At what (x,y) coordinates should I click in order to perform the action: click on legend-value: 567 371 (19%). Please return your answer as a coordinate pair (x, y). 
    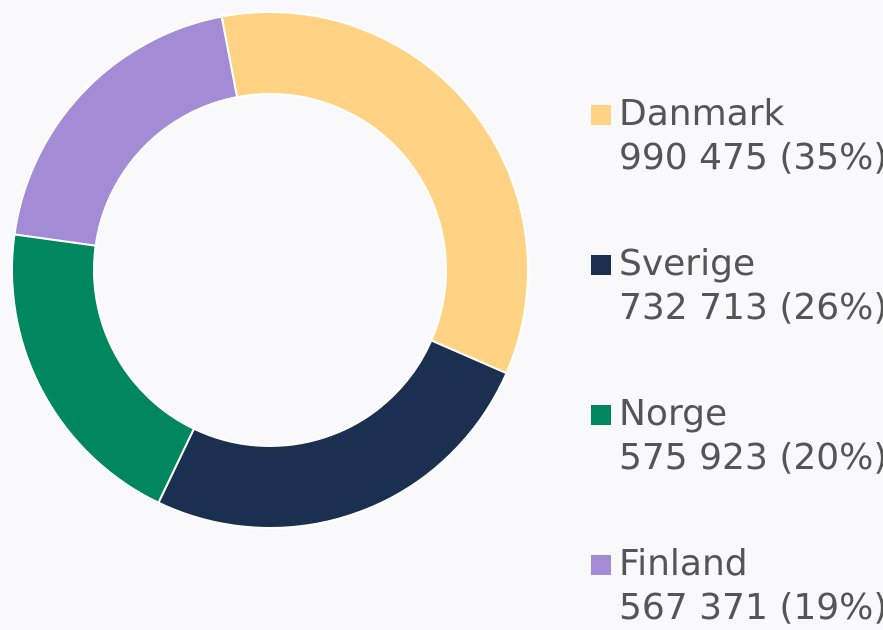
    Looking at the image, I should click on (751, 607).